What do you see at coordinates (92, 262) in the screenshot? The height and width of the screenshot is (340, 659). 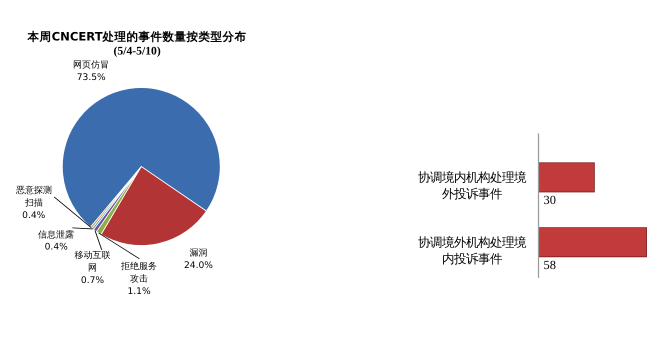 I see `slice-label: 移动互联网` at bounding box center [92, 262].